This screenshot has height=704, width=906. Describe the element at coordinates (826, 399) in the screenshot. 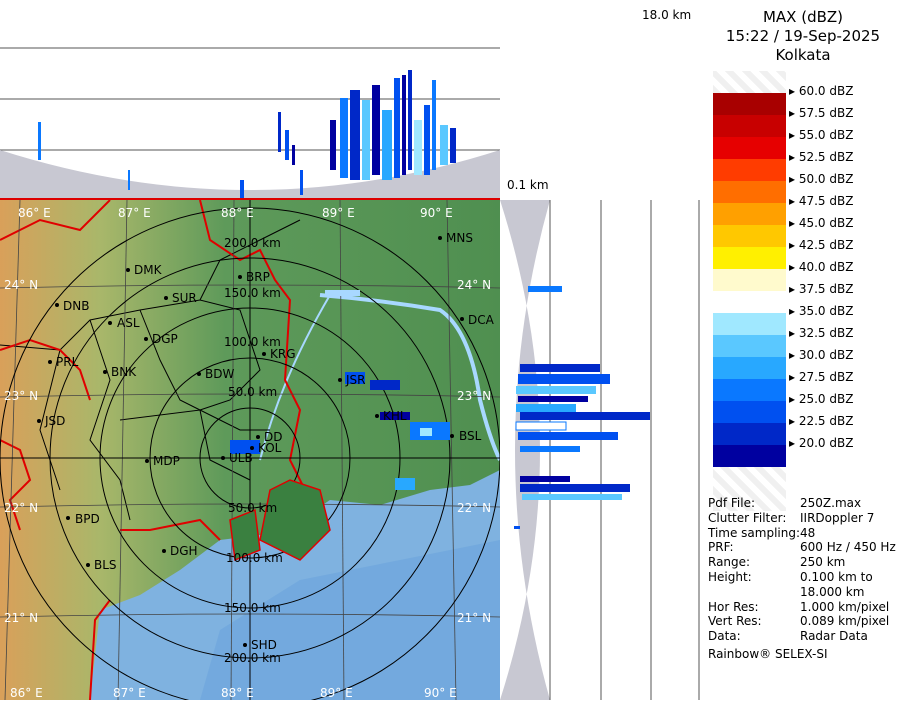

I see `scale-tick-text: 25.0 dBZ` at that location.